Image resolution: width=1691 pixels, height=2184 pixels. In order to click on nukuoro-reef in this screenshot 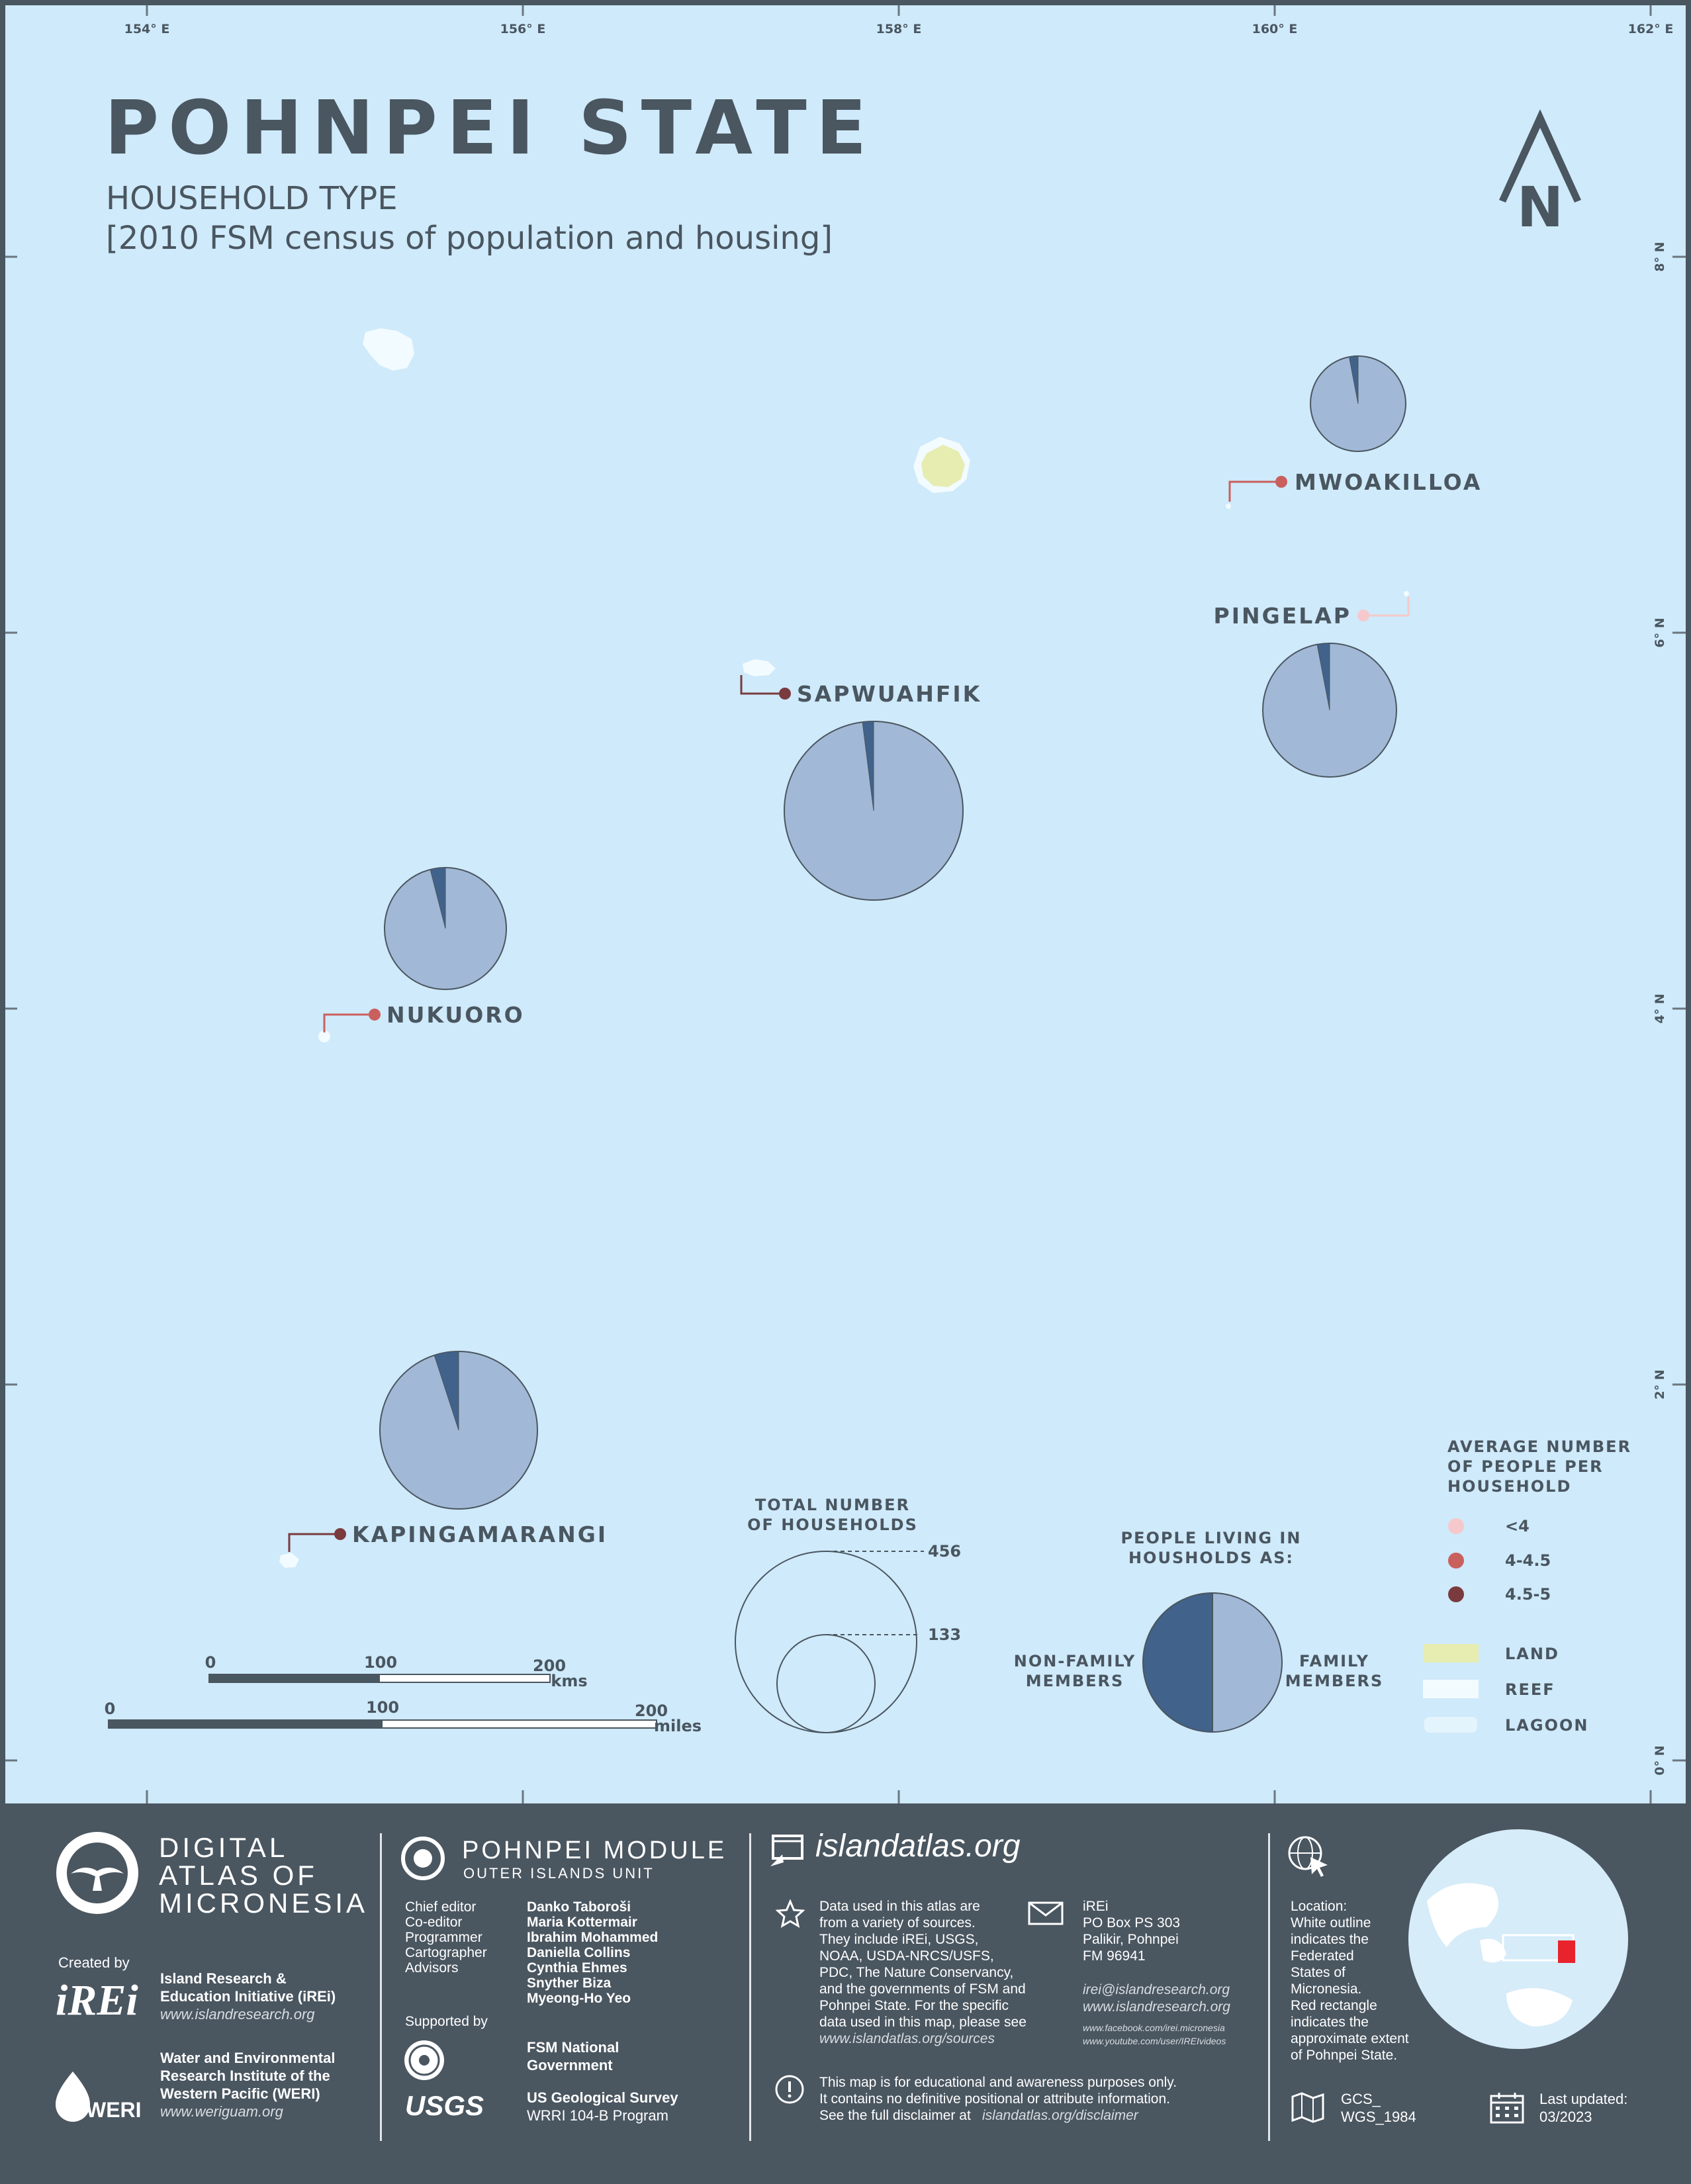, I will do `click(324, 1036)`.